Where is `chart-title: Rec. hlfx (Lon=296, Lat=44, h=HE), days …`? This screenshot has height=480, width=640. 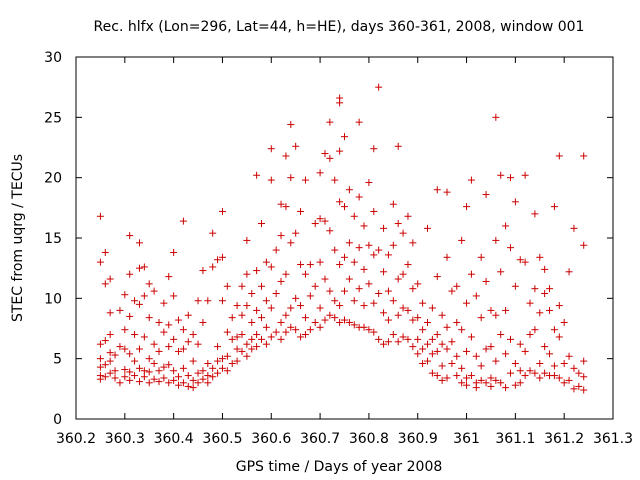 chart-title: Rec. hlfx (Lon=296, Lat=44, h=HE), days … is located at coordinates (339, 27).